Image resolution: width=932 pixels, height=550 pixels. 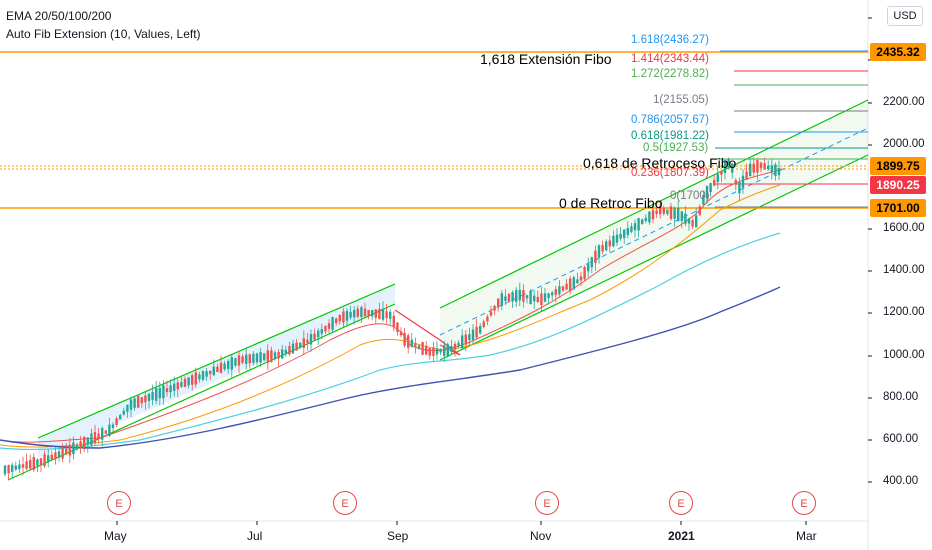 What do you see at coordinates (670, 136) in the screenshot?
I see `fib-level-label: 0.618(1981.22)` at bounding box center [670, 136].